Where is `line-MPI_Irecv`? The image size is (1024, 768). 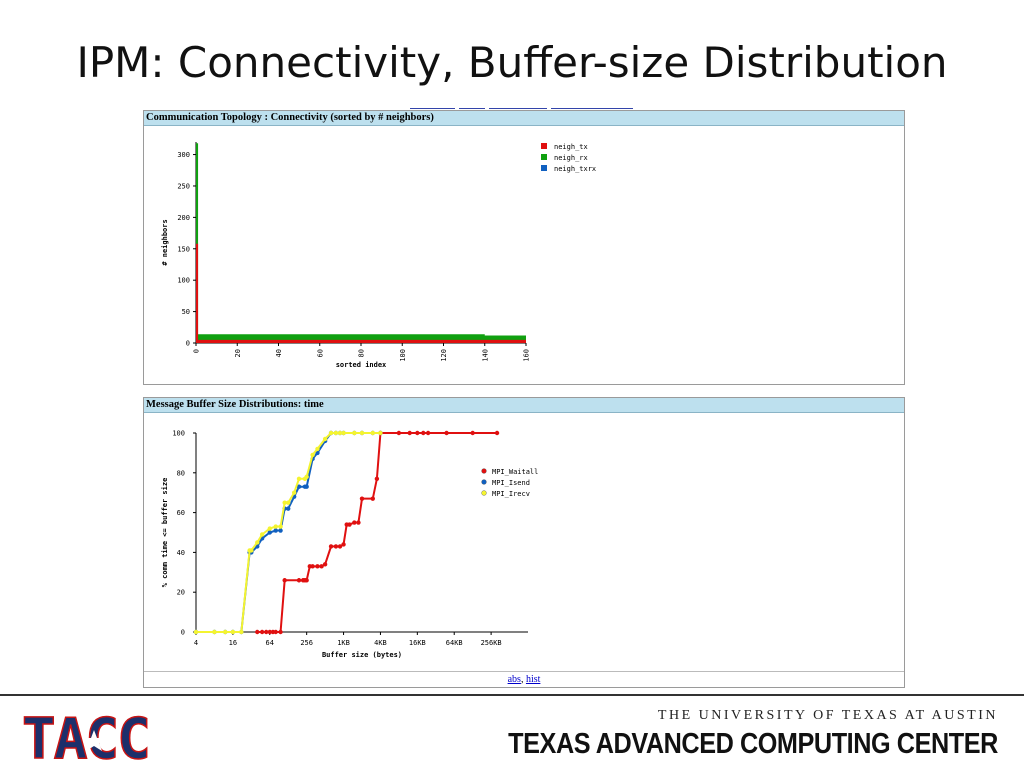 line-MPI_Irecv is located at coordinates (288, 532).